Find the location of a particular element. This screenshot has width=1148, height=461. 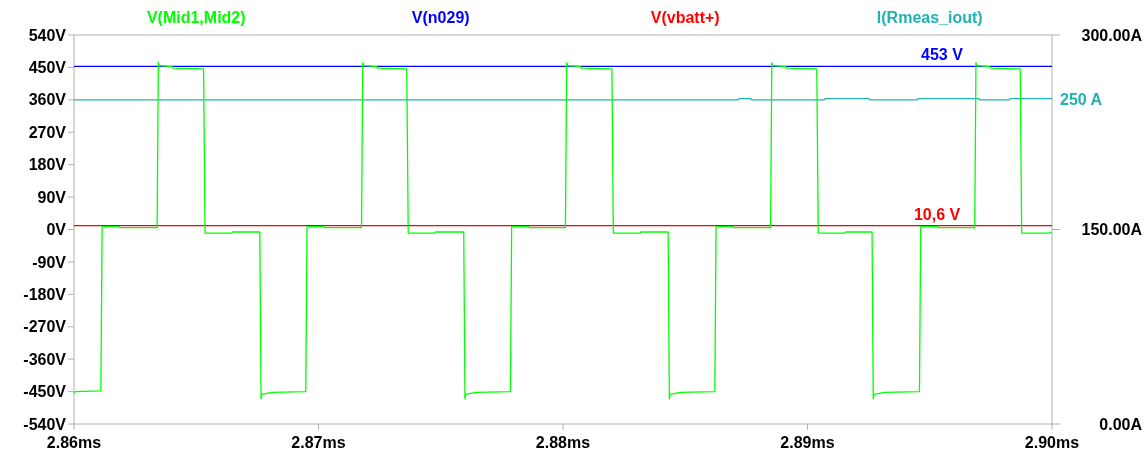

y2-tick-label: 150.00A is located at coordinates (1112, 230).